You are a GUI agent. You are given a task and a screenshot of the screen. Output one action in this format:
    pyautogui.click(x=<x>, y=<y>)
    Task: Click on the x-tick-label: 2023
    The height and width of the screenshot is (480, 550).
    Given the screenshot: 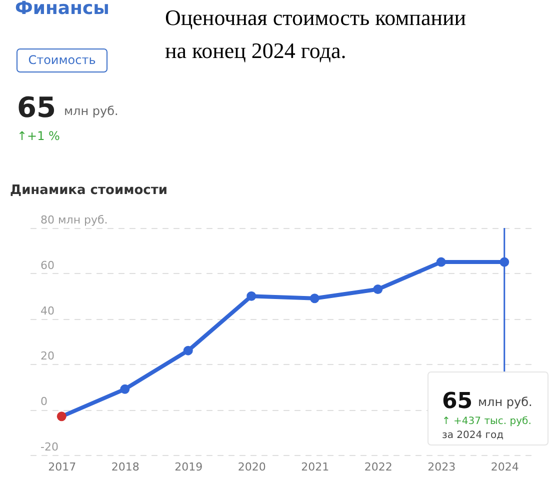 What is the action you would take?
    pyautogui.click(x=442, y=467)
    